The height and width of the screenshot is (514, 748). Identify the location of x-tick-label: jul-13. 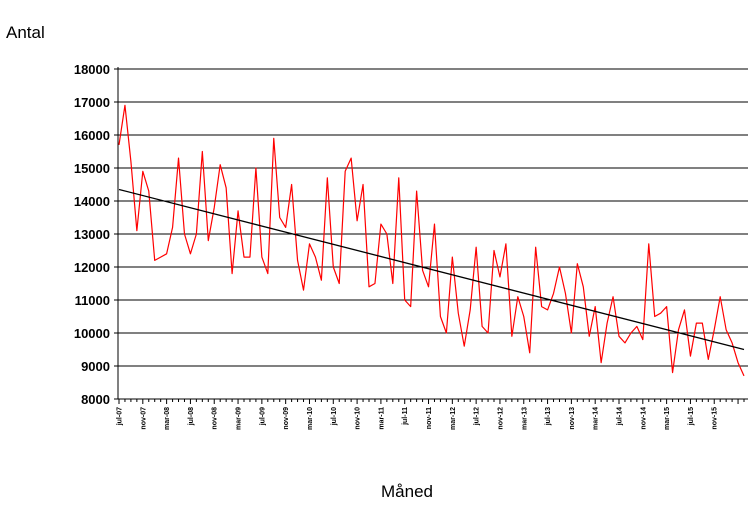
(548, 416).